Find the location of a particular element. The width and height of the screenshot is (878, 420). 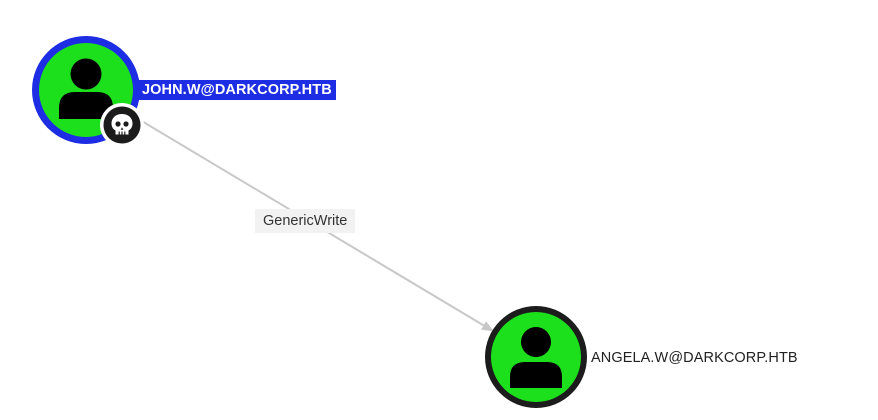

node-angela-w is located at coordinates (536, 357).